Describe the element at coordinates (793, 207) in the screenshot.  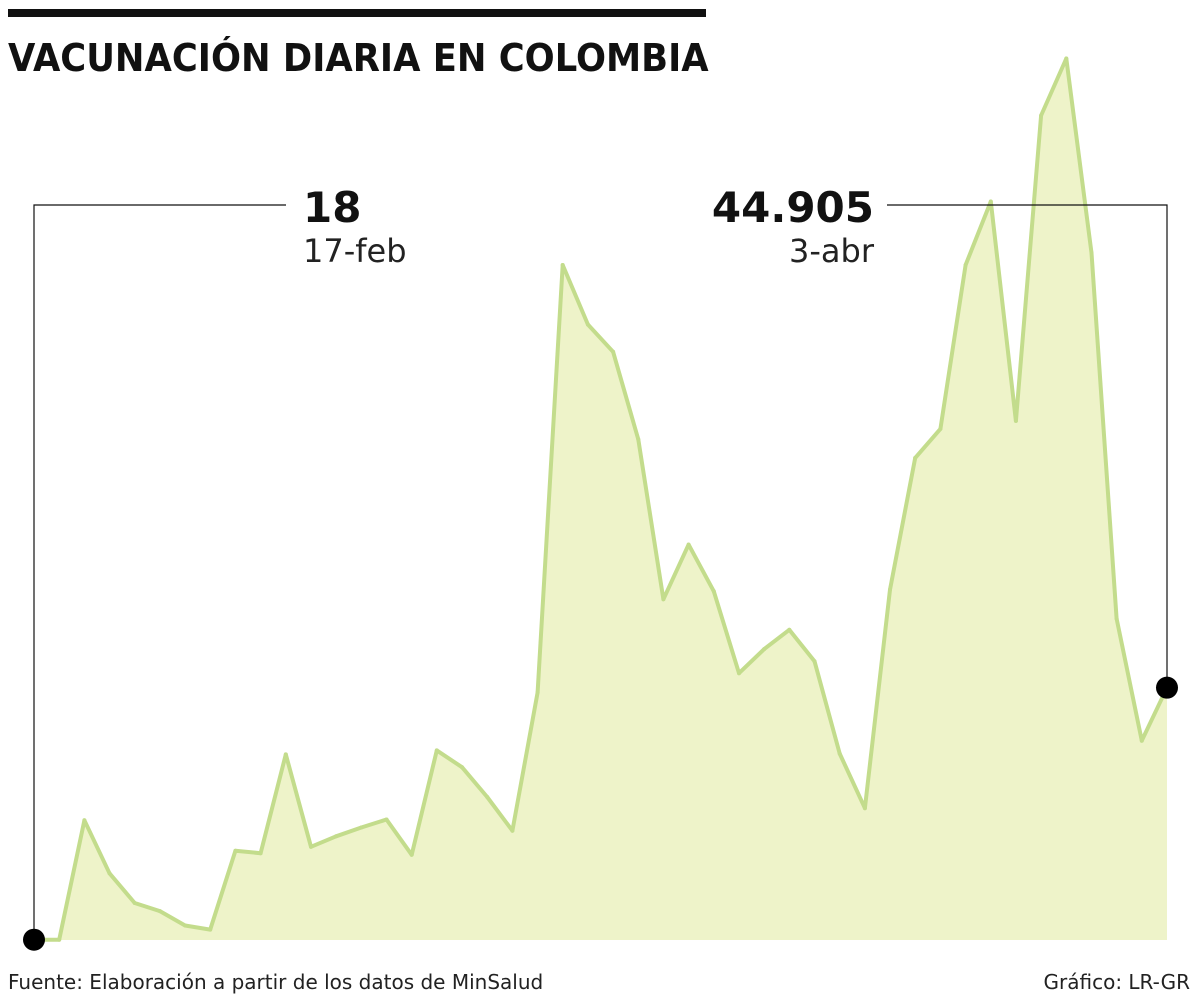
I see `annotation-end-value: 44.905` at that location.